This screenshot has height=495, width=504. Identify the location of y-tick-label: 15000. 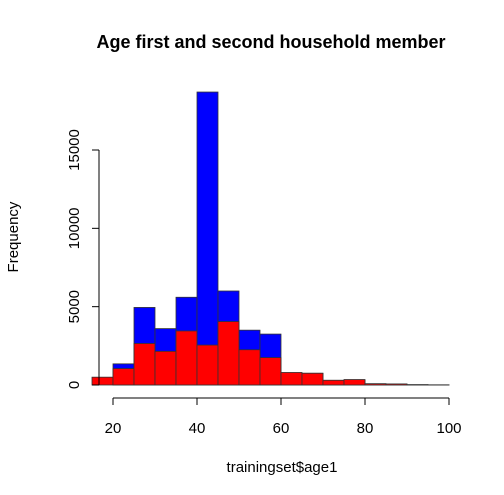
(74, 150).